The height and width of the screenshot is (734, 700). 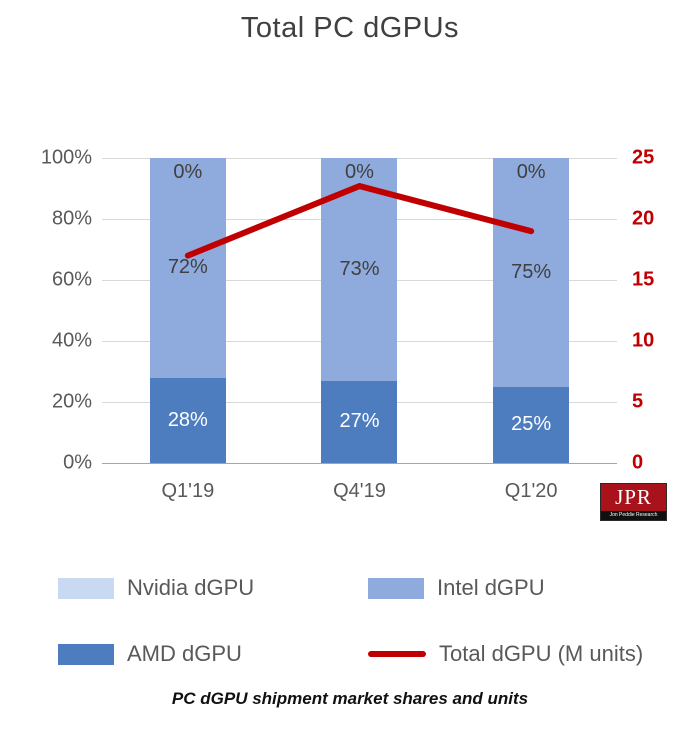 What do you see at coordinates (86, 588) in the screenshot?
I see `legend-swatch-nvidia-dgpu` at bounding box center [86, 588].